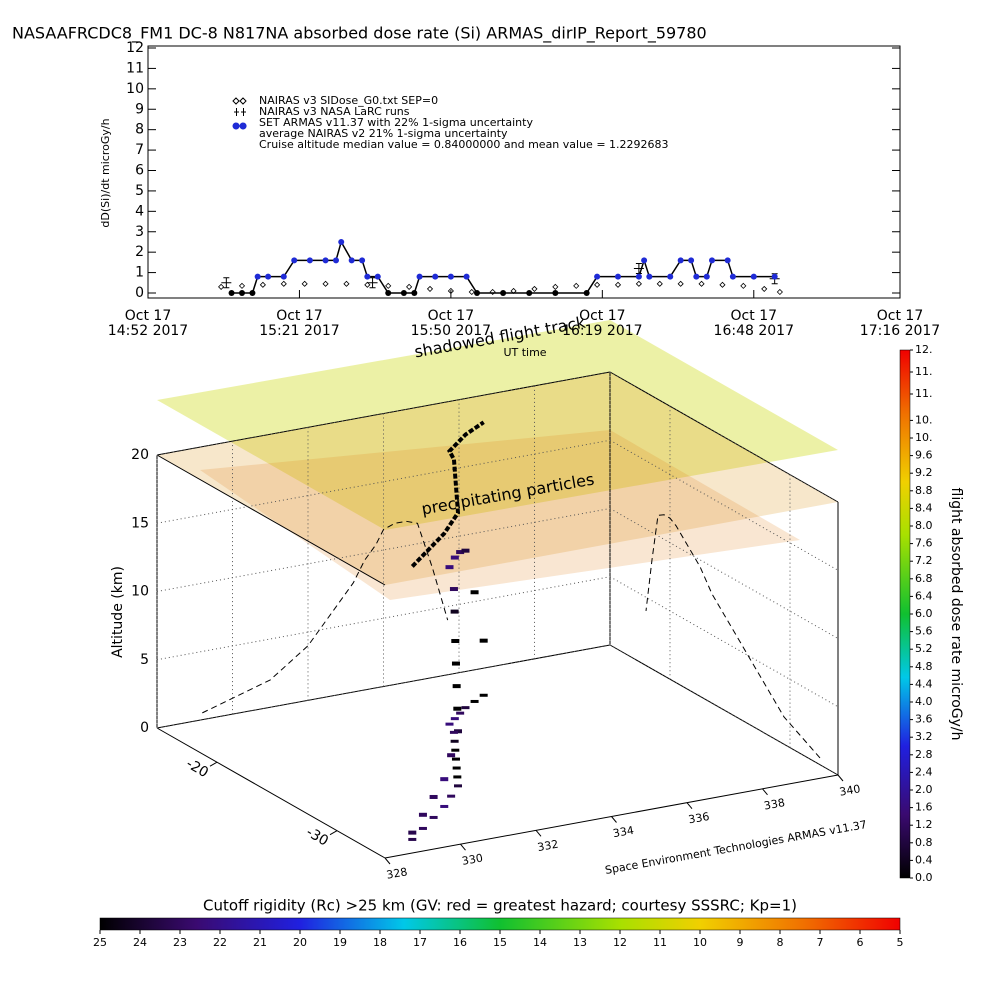 This screenshot has width=1000, height=1000. I want to click on colorbar-tick-label: 13, so click(580, 942).